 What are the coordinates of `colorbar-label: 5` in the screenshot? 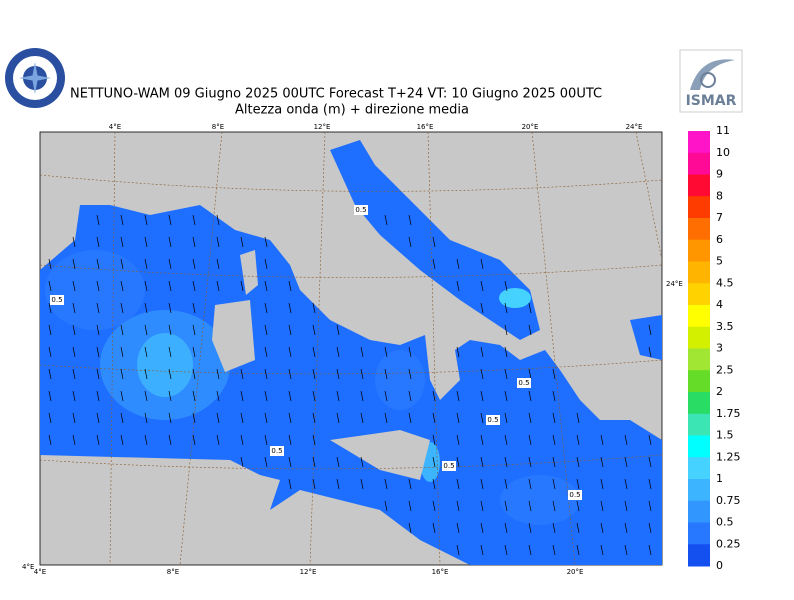 It's located at (719, 261).